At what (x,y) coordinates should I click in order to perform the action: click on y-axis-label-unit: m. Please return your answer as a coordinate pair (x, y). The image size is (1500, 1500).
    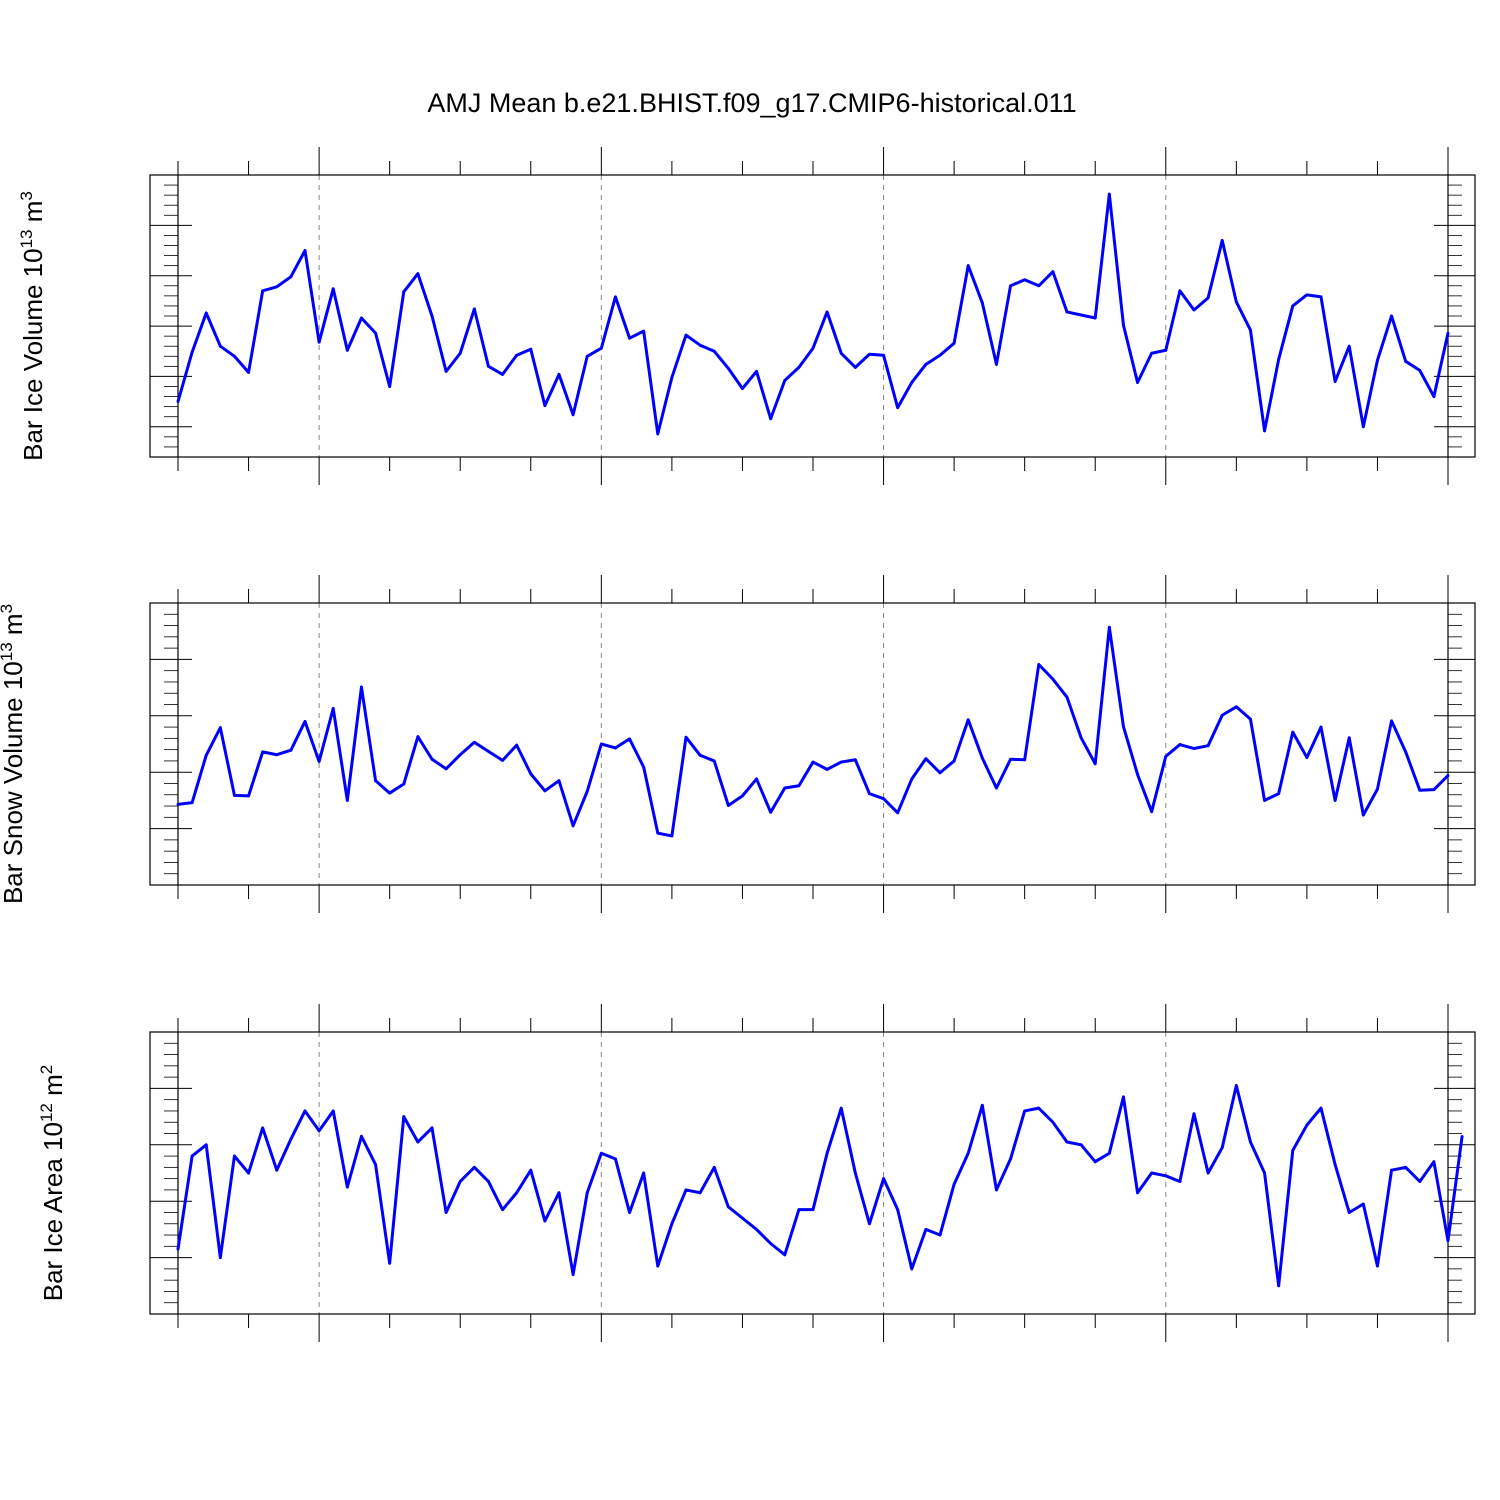
    Looking at the image, I should click on (14, 627).